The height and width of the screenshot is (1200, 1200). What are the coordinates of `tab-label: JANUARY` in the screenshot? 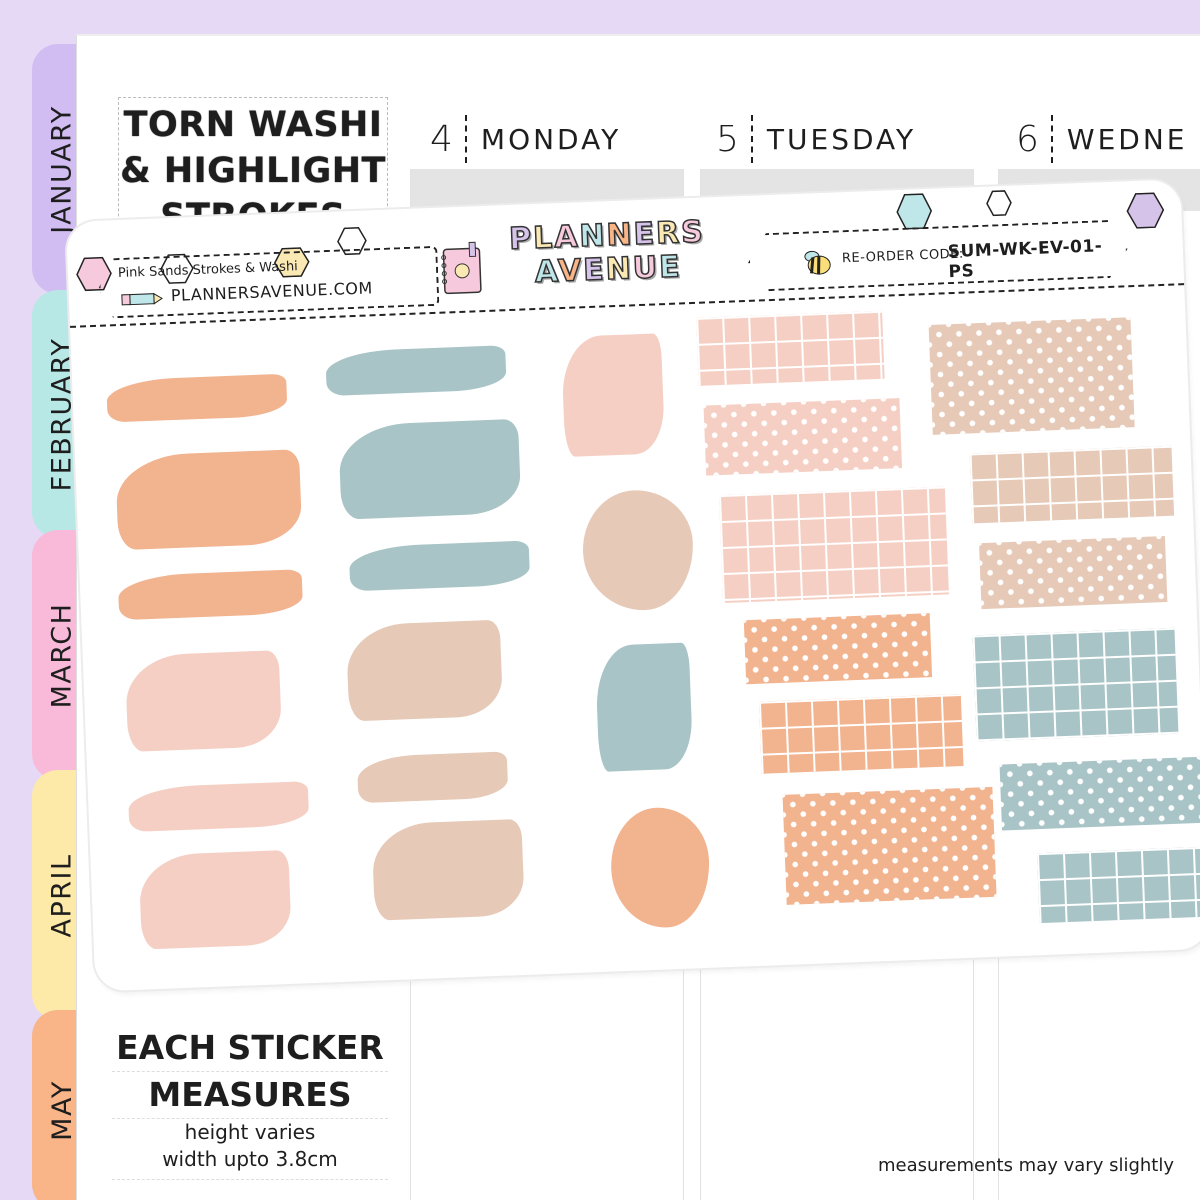 It's located at (62, 169).